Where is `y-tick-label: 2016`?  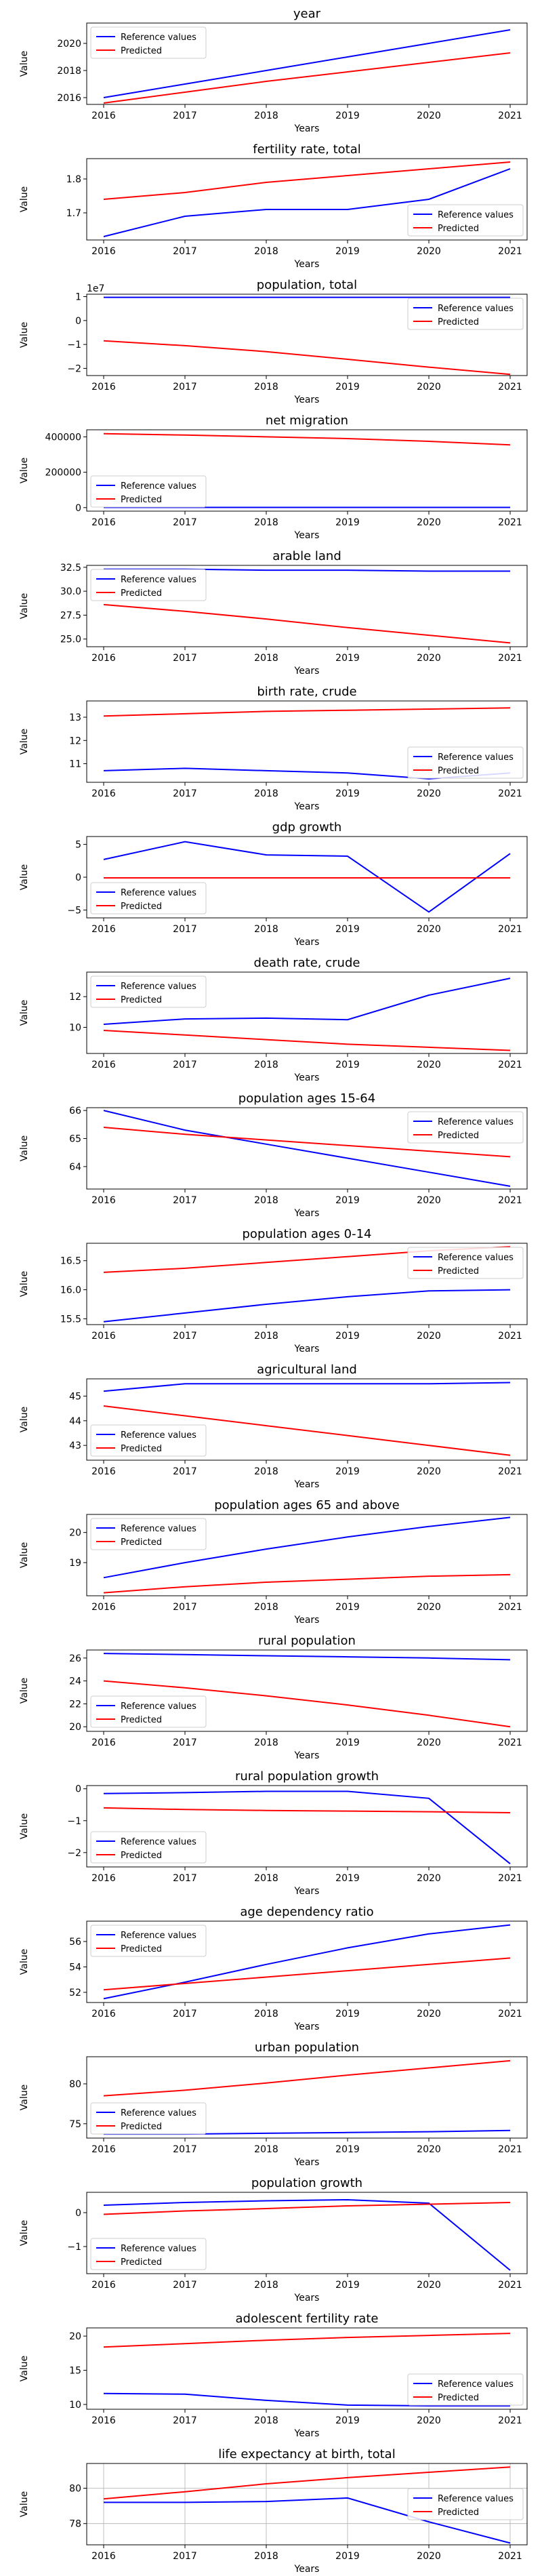
y-tick-label: 2016 is located at coordinates (69, 98).